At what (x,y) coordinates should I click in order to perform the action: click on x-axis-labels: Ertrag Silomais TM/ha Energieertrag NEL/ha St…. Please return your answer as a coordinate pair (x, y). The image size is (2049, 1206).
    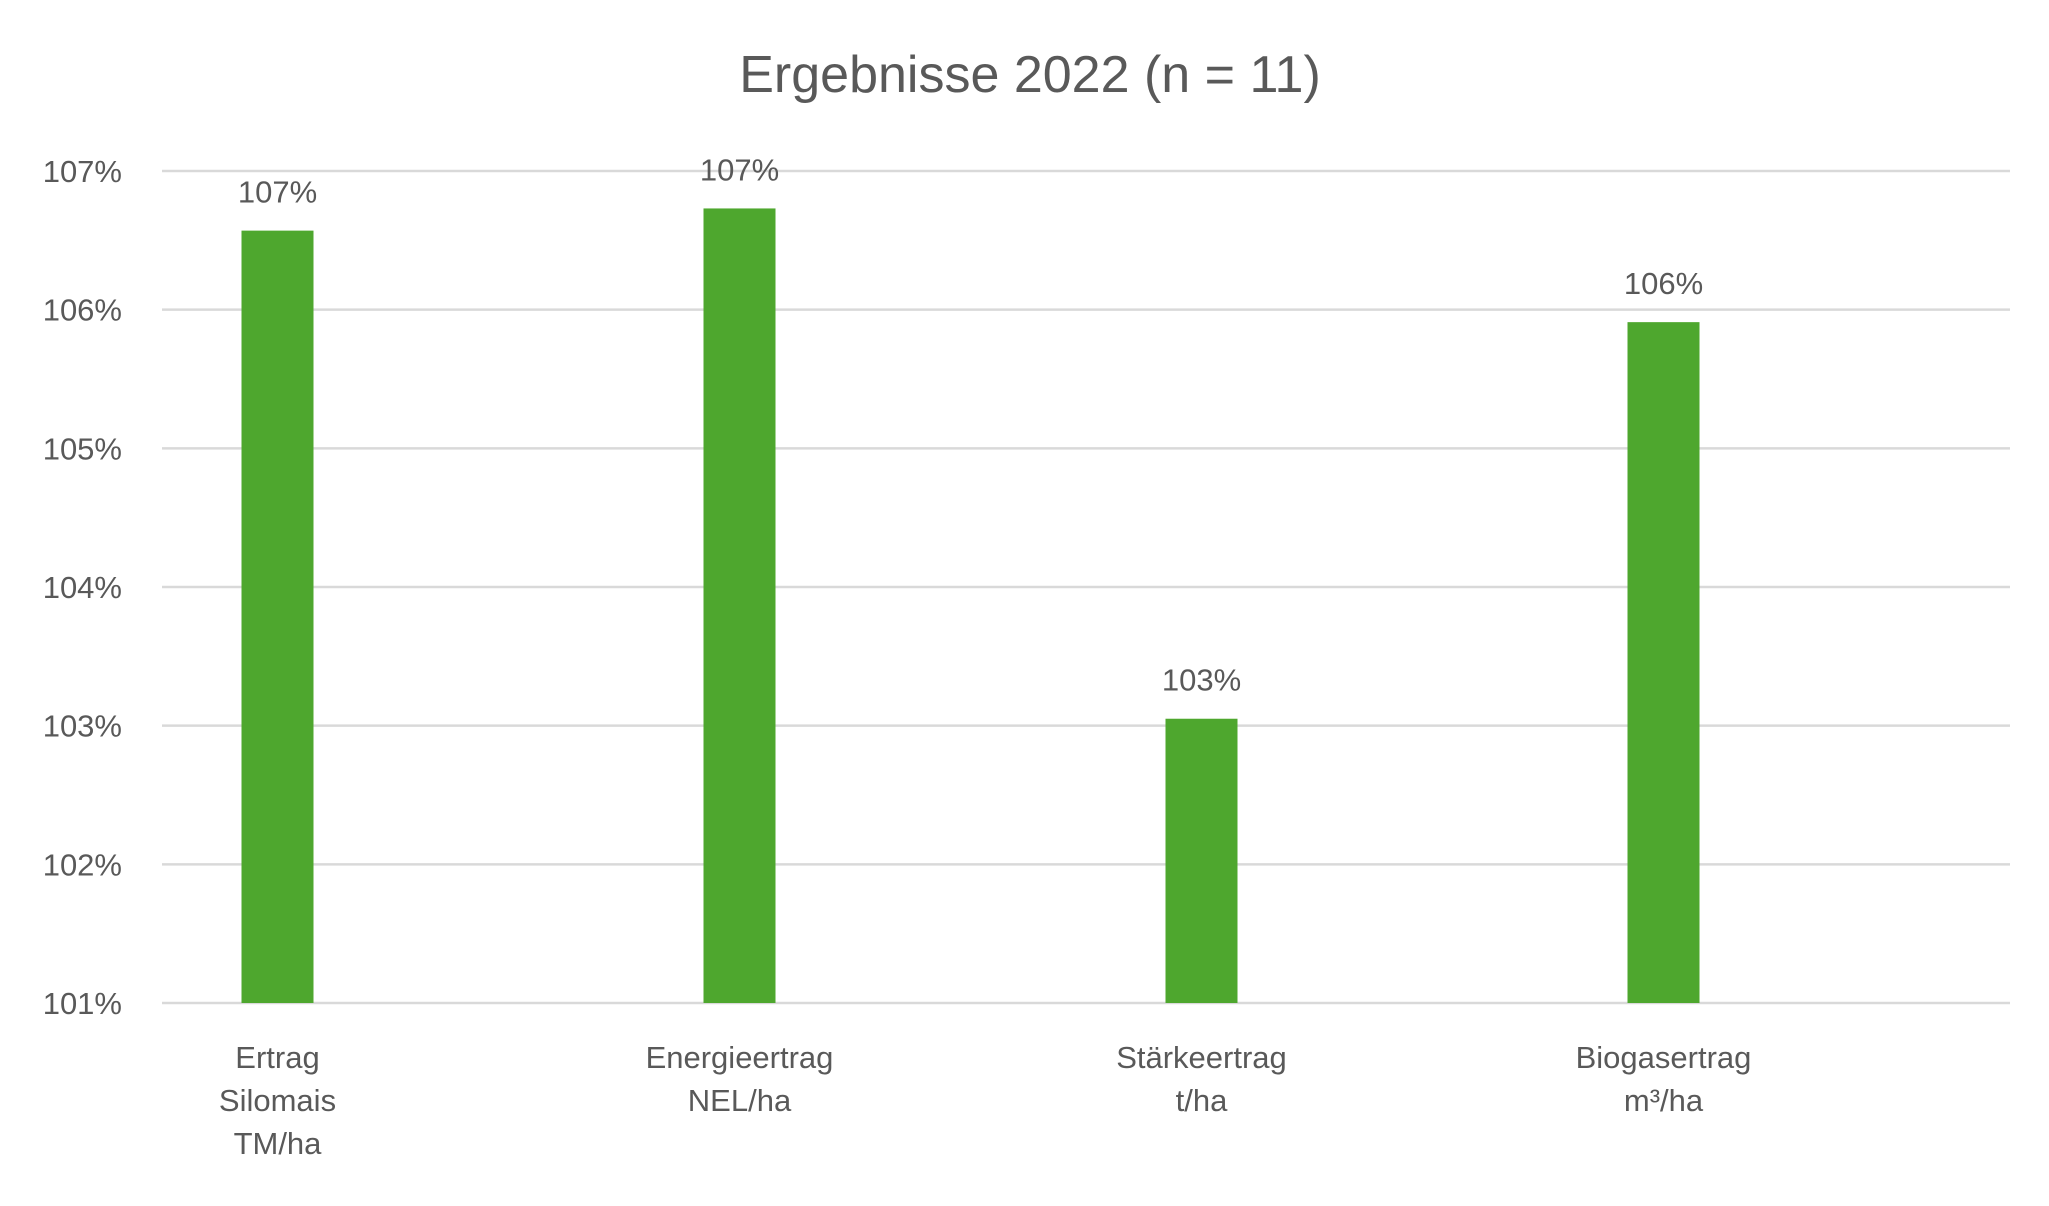
    Looking at the image, I should click on (985, 1100).